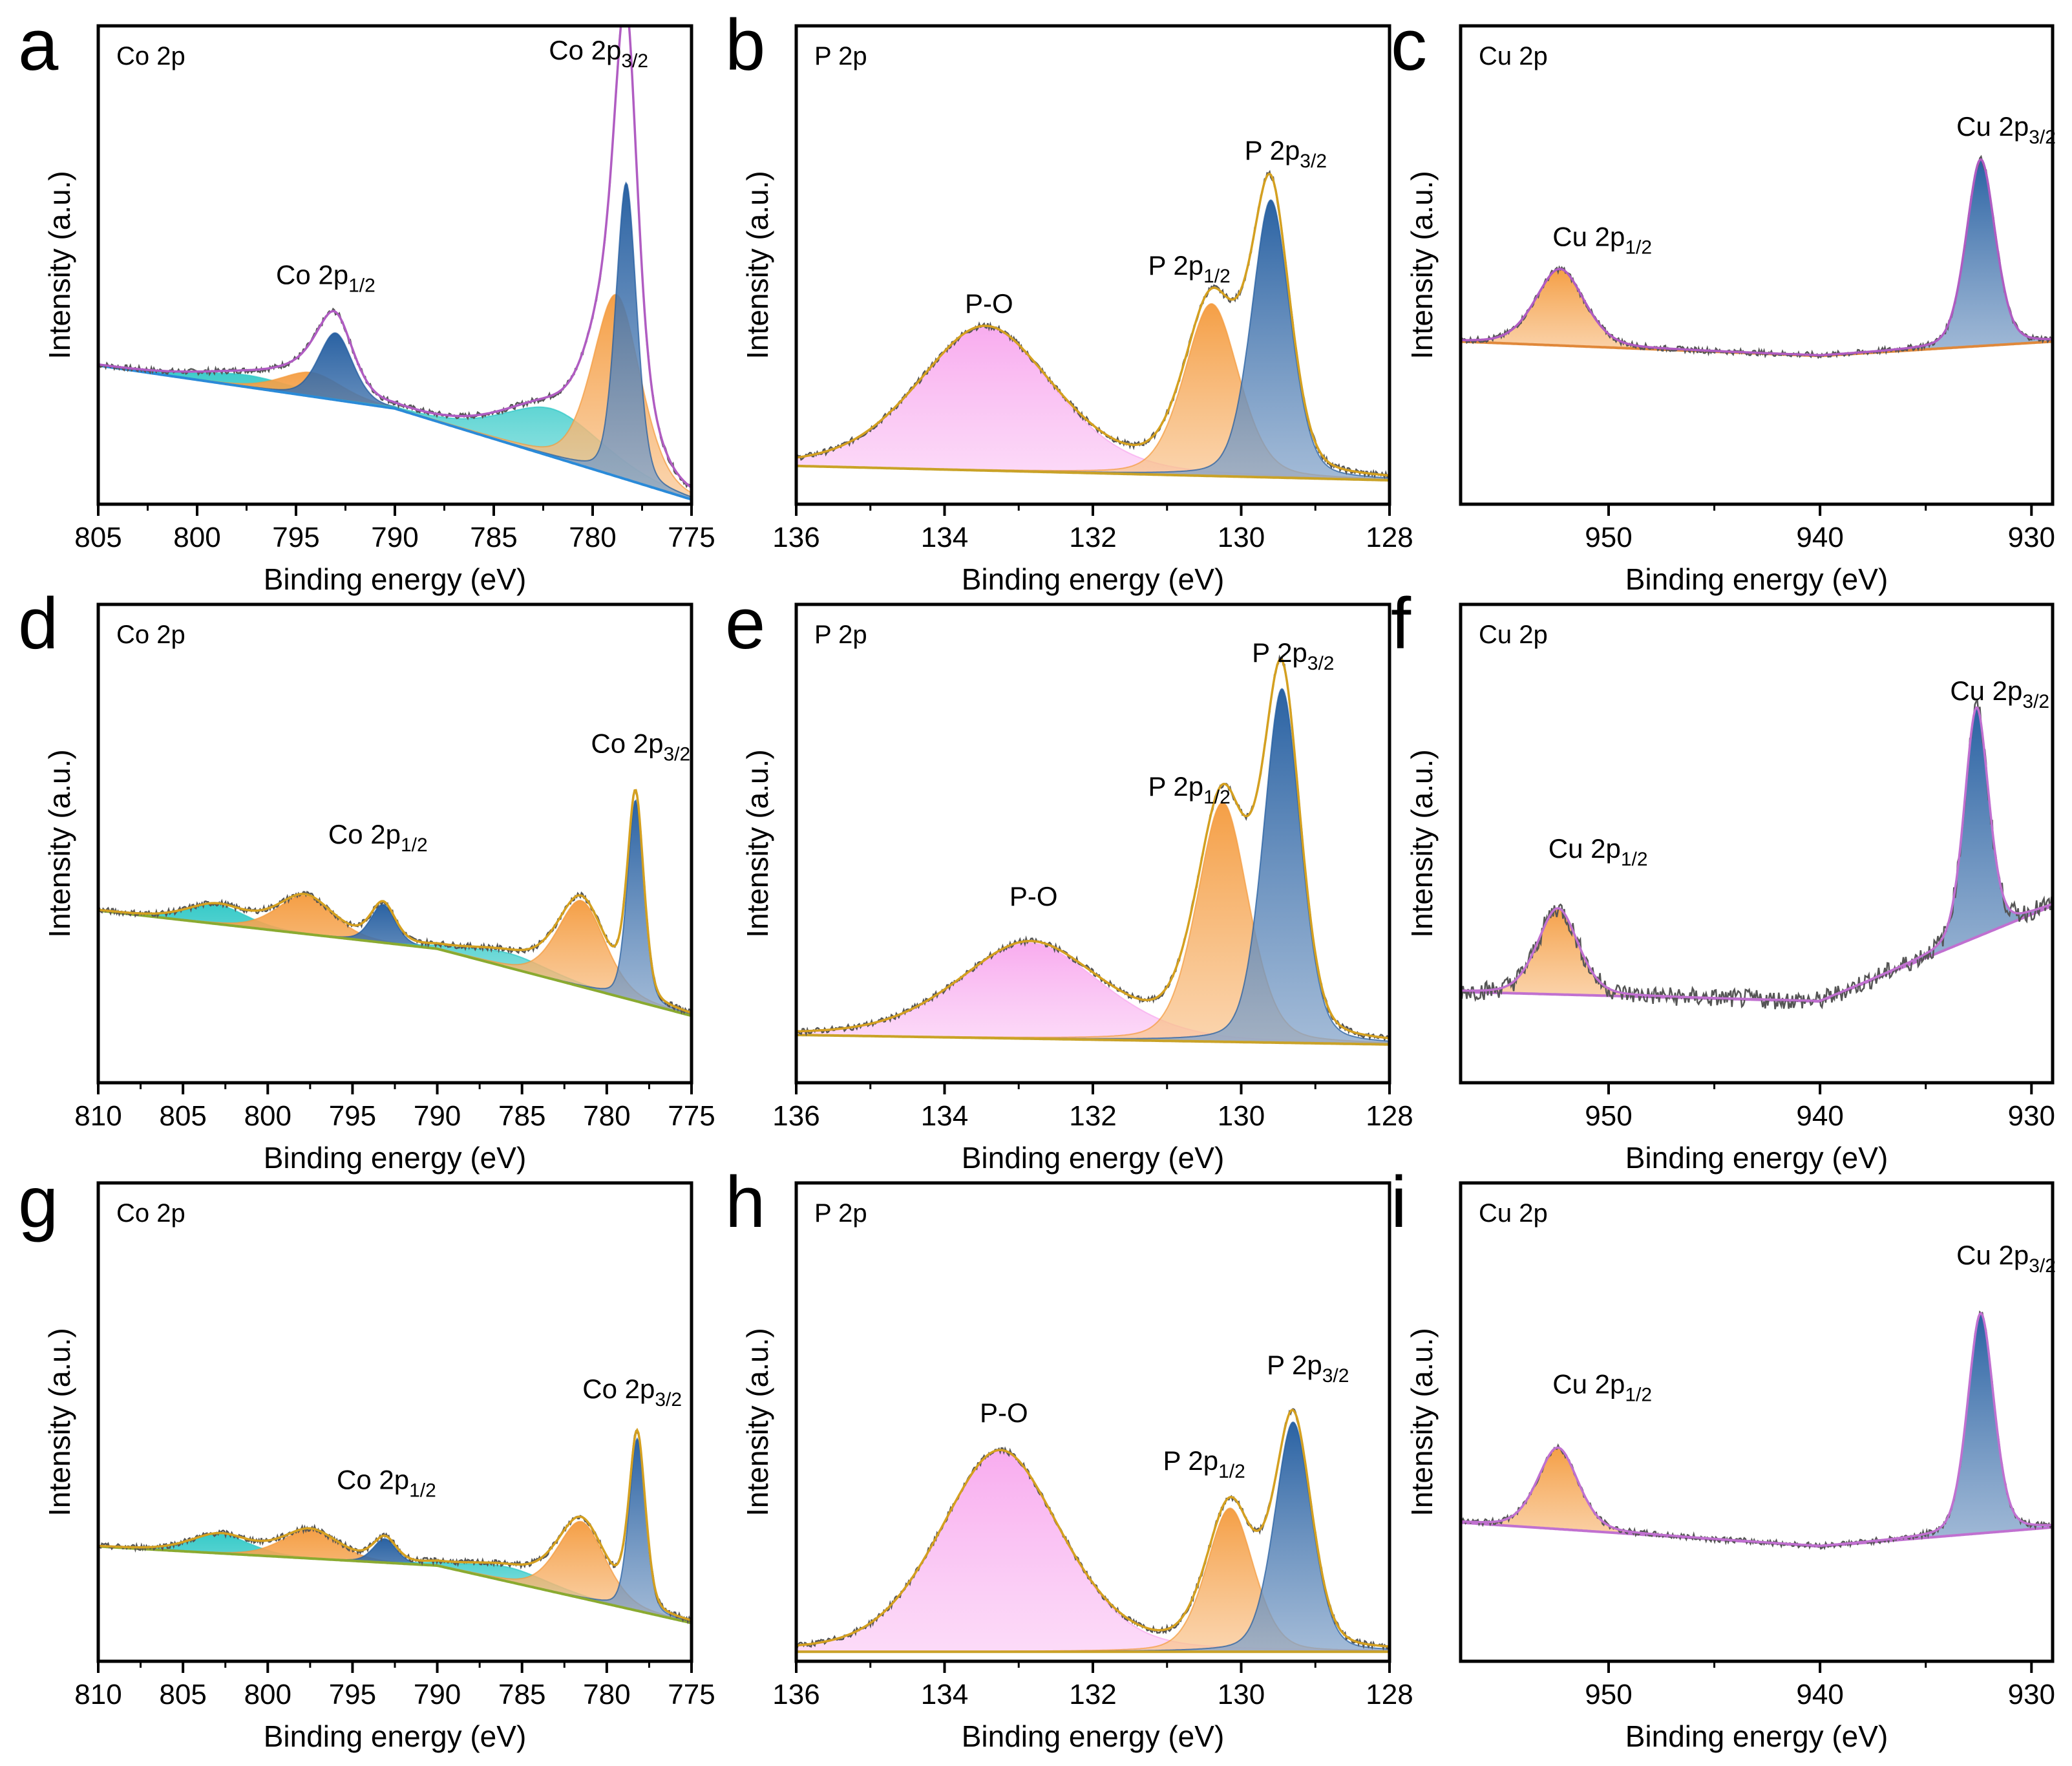 The height and width of the screenshot is (1766, 2072). I want to click on x-tick-label: 780, so click(592, 537).